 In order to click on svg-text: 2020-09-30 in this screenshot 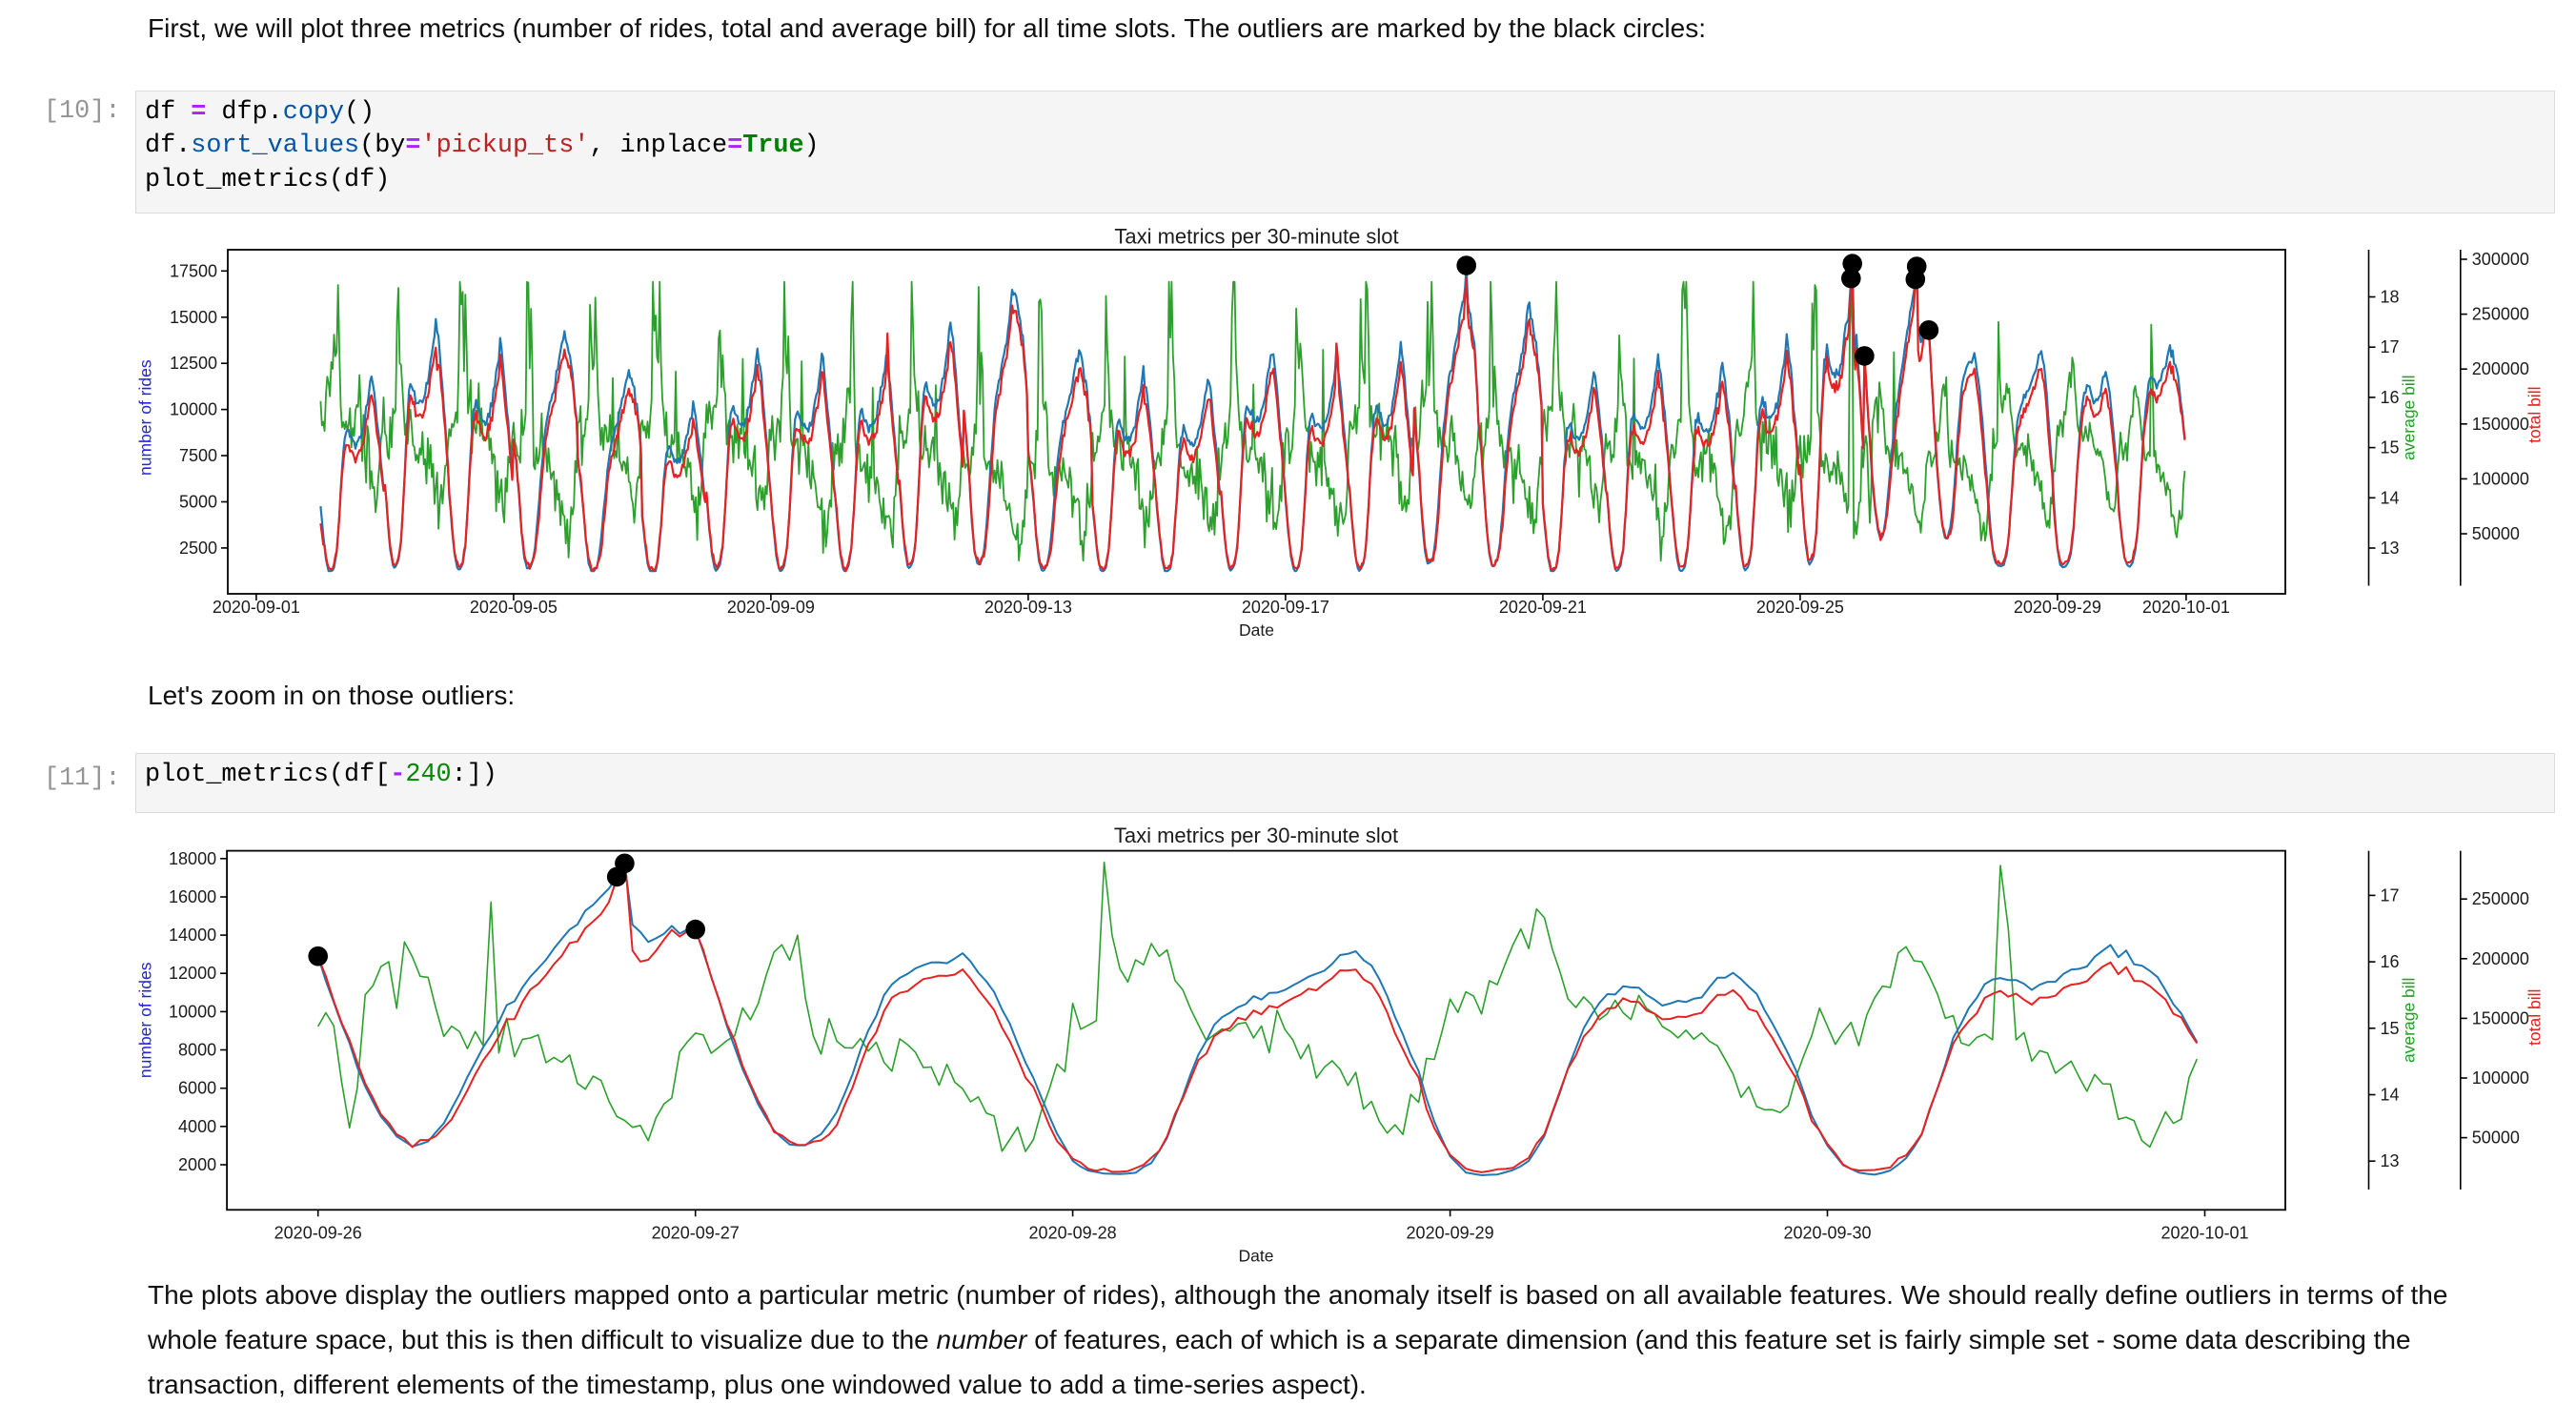, I will do `click(1827, 1233)`.